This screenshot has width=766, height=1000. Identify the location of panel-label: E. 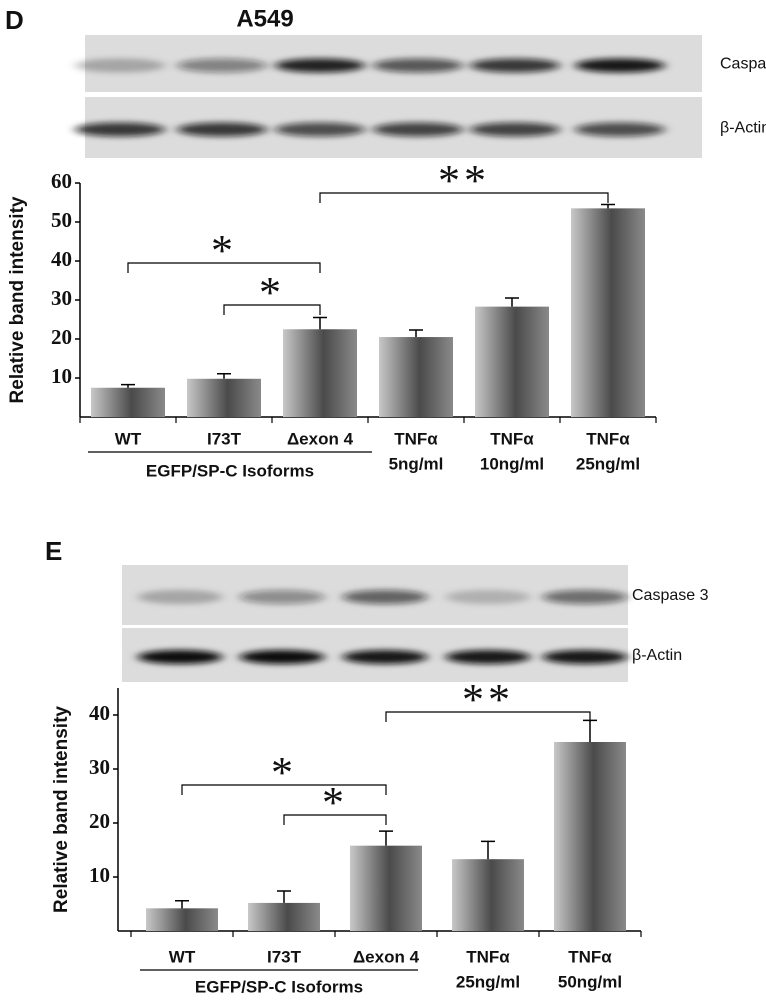
(53, 551).